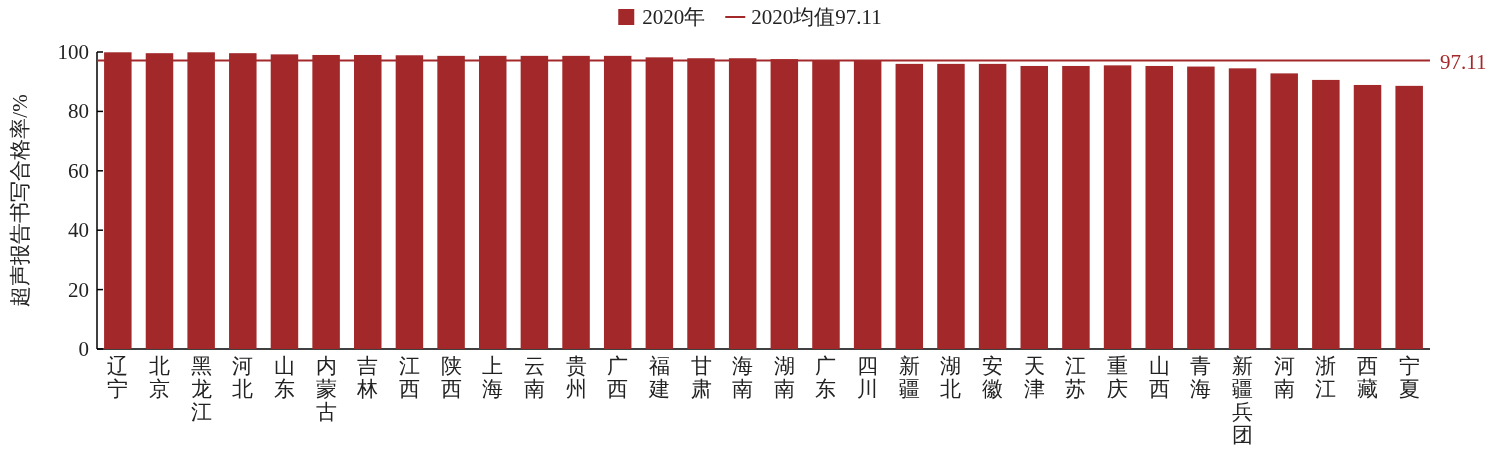 The image size is (1500, 464). Describe the element at coordinates (78, 230) in the screenshot. I see `y-tick-label: 40` at that location.